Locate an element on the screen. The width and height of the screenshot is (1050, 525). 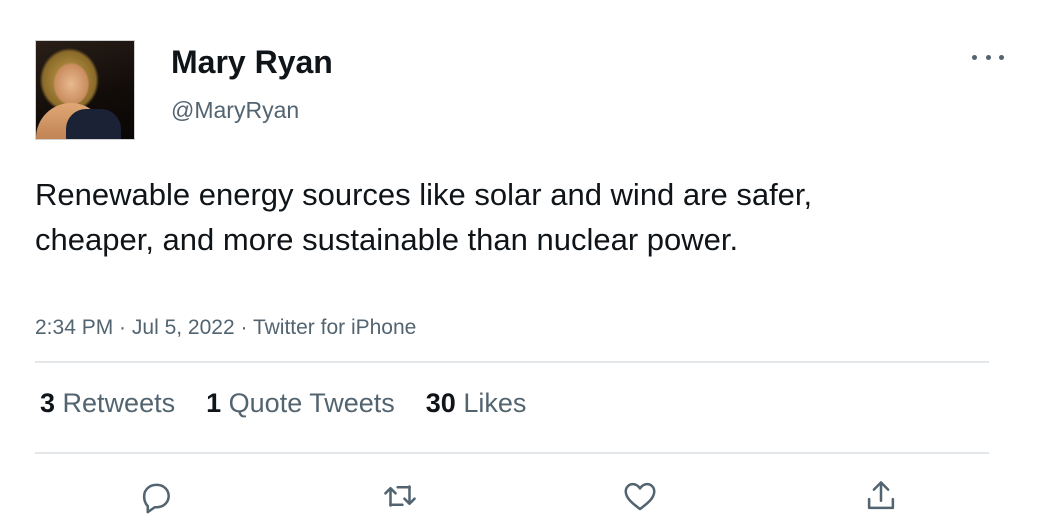
tweet-source: Twitter for iPhone is located at coordinates (334, 327).